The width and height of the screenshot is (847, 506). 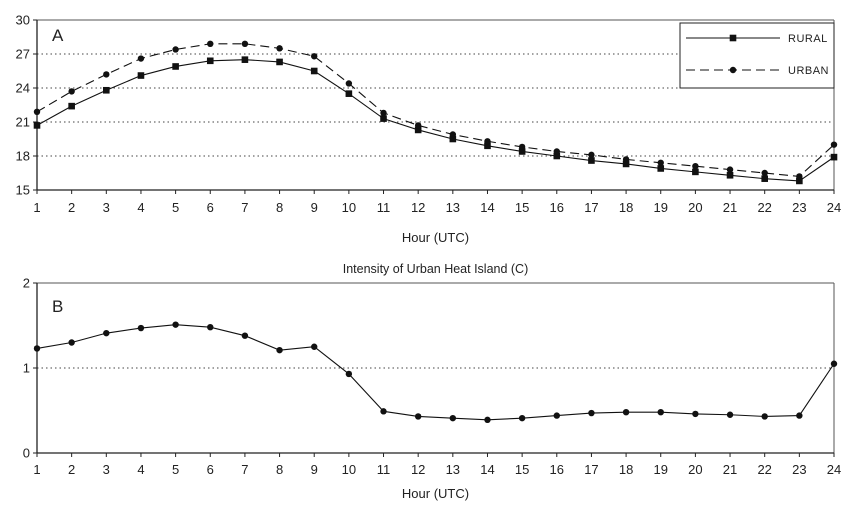 What do you see at coordinates (314, 469) in the screenshot?
I see `panel-b-x-tick-label: 9` at bounding box center [314, 469].